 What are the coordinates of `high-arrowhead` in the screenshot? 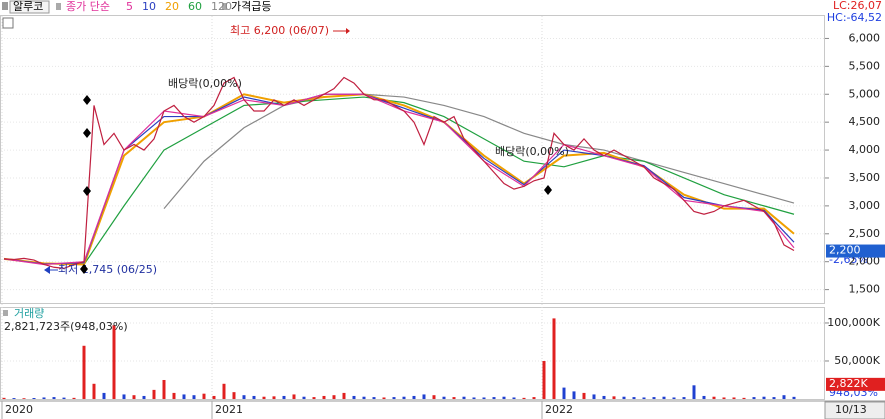 It's located at (348, 31).